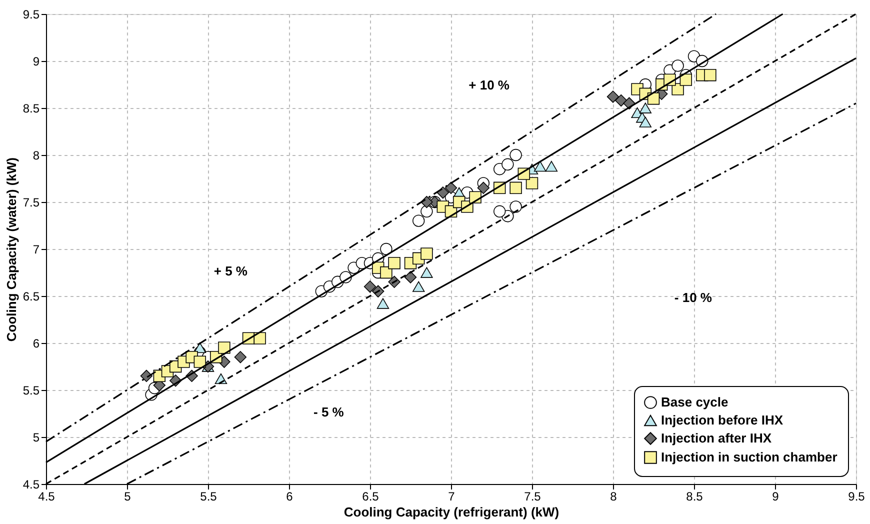 The height and width of the screenshot is (524, 870). I want to click on x-tick-label: 8, so click(614, 497).